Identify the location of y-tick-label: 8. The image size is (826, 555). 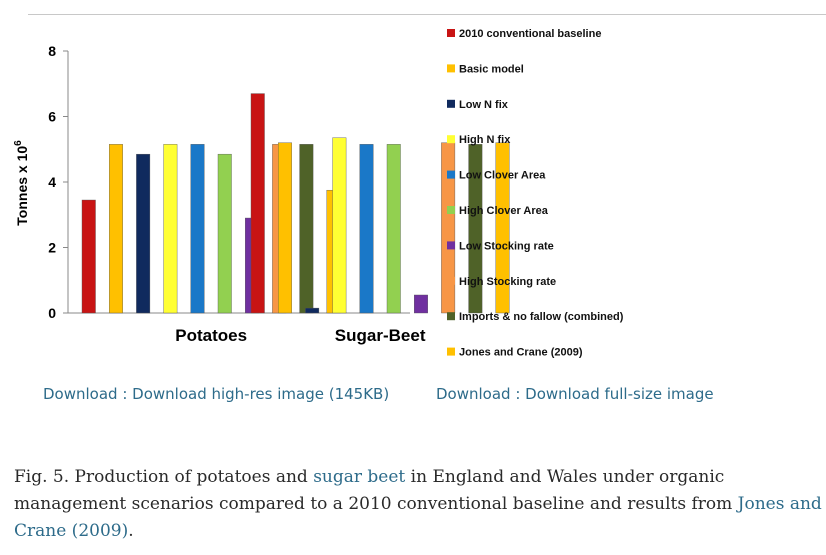
(52, 51).